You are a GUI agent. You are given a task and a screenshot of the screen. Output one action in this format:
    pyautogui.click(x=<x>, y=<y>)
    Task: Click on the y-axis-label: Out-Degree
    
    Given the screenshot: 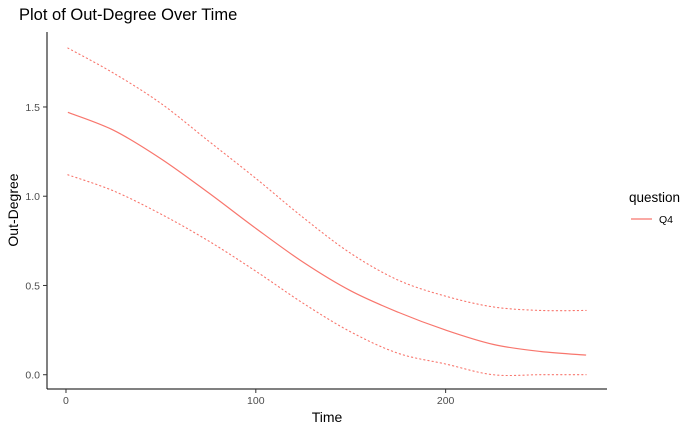 What is the action you would take?
    pyautogui.click(x=13, y=209)
    